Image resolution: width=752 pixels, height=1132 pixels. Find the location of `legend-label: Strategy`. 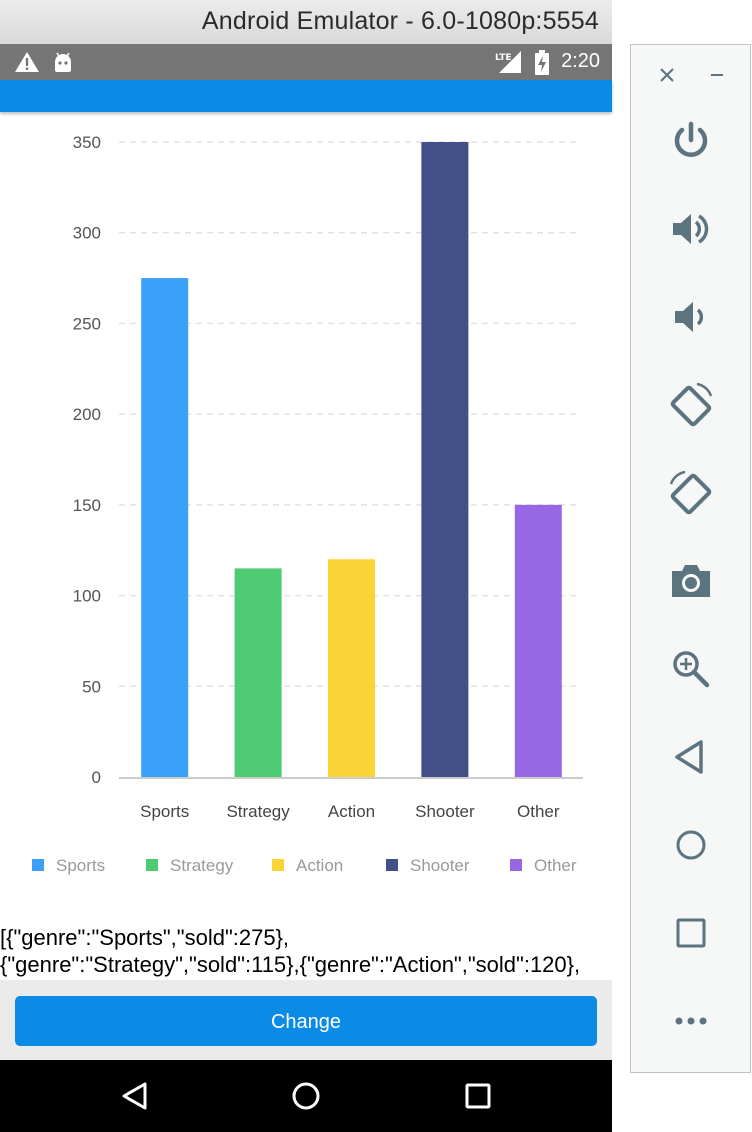

legend-label: Strategy is located at coordinates (202, 865).